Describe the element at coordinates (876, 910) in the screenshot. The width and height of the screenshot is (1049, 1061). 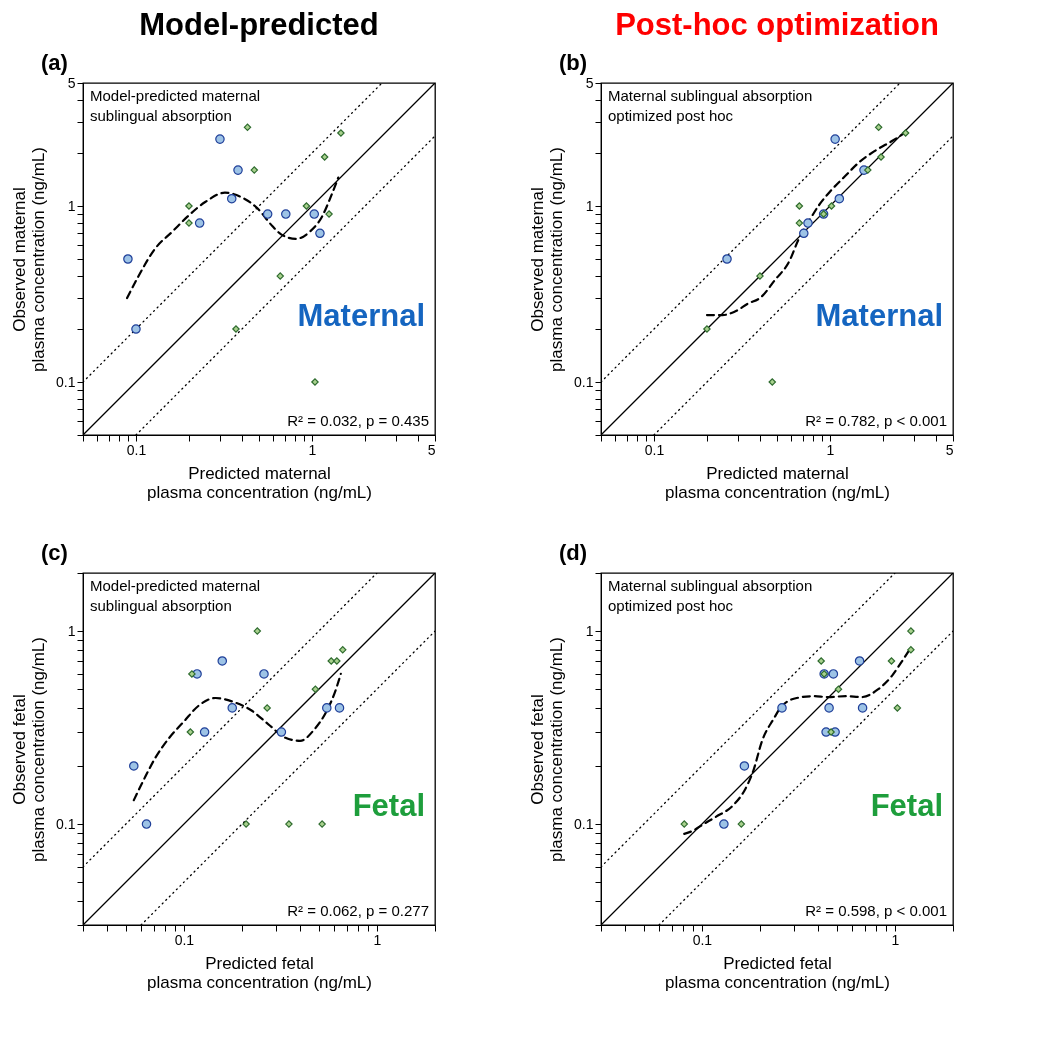
I see `annotation: R² = 0.598, p < 0.001` at that location.